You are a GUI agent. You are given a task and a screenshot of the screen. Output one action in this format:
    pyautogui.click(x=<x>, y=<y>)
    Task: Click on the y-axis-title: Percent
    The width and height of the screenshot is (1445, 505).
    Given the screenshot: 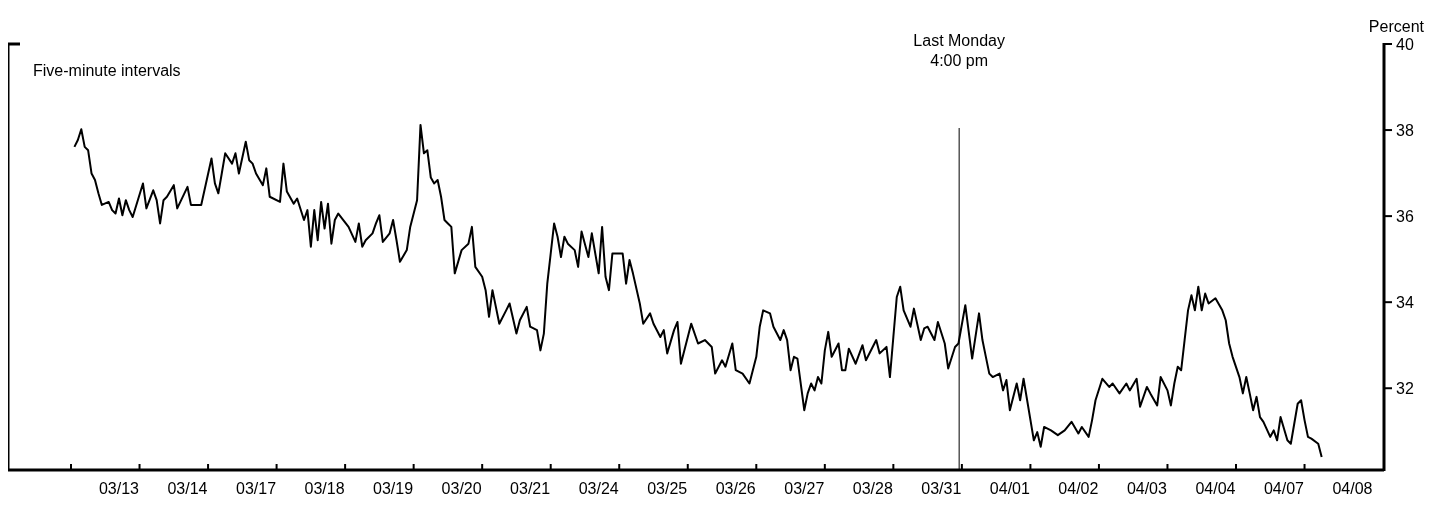 What is the action you would take?
    pyautogui.click(x=1396, y=26)
    